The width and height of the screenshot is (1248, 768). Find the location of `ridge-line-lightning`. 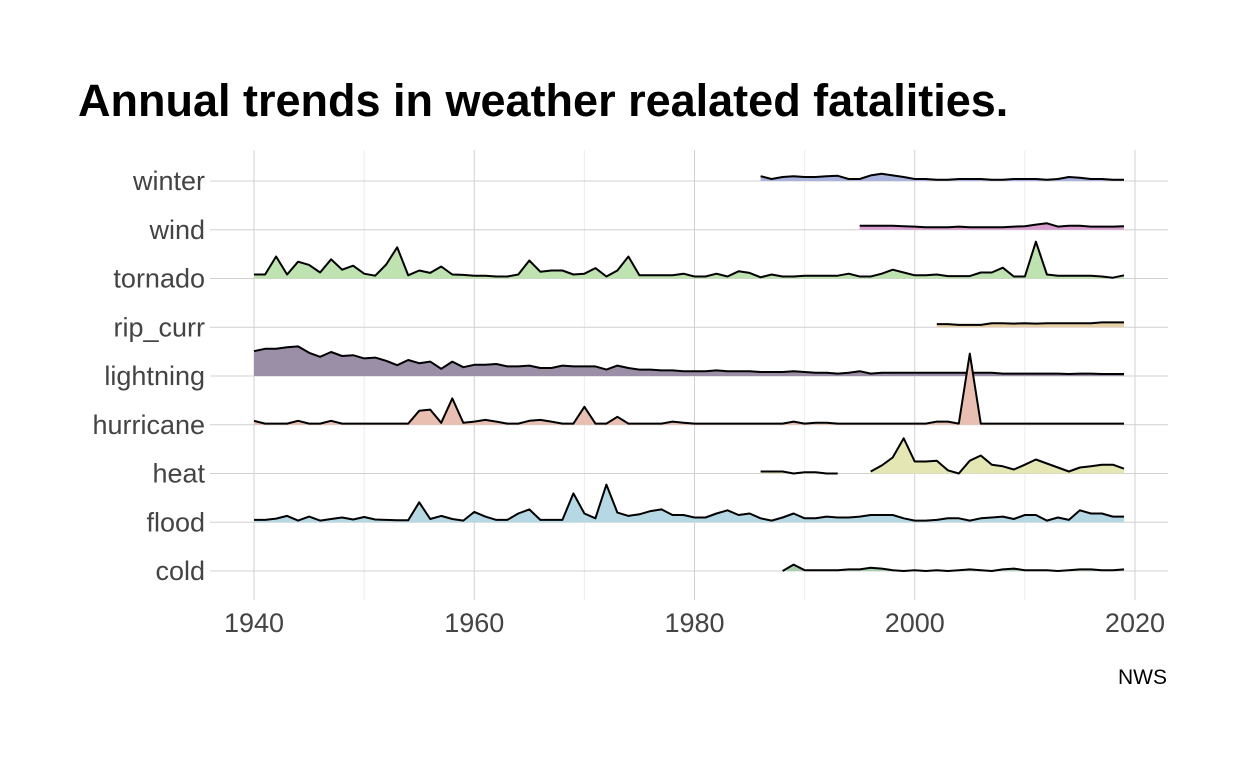

ridge-line-lightning is located at coordinates (688, 360).